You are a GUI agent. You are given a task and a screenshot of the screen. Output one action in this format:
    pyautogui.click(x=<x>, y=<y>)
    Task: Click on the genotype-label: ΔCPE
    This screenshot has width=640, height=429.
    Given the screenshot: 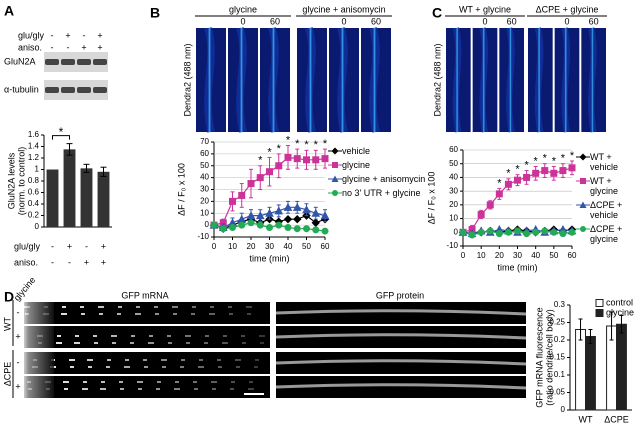 What is the action you would take?
    pyautogui.click(x=7, y=374)
    